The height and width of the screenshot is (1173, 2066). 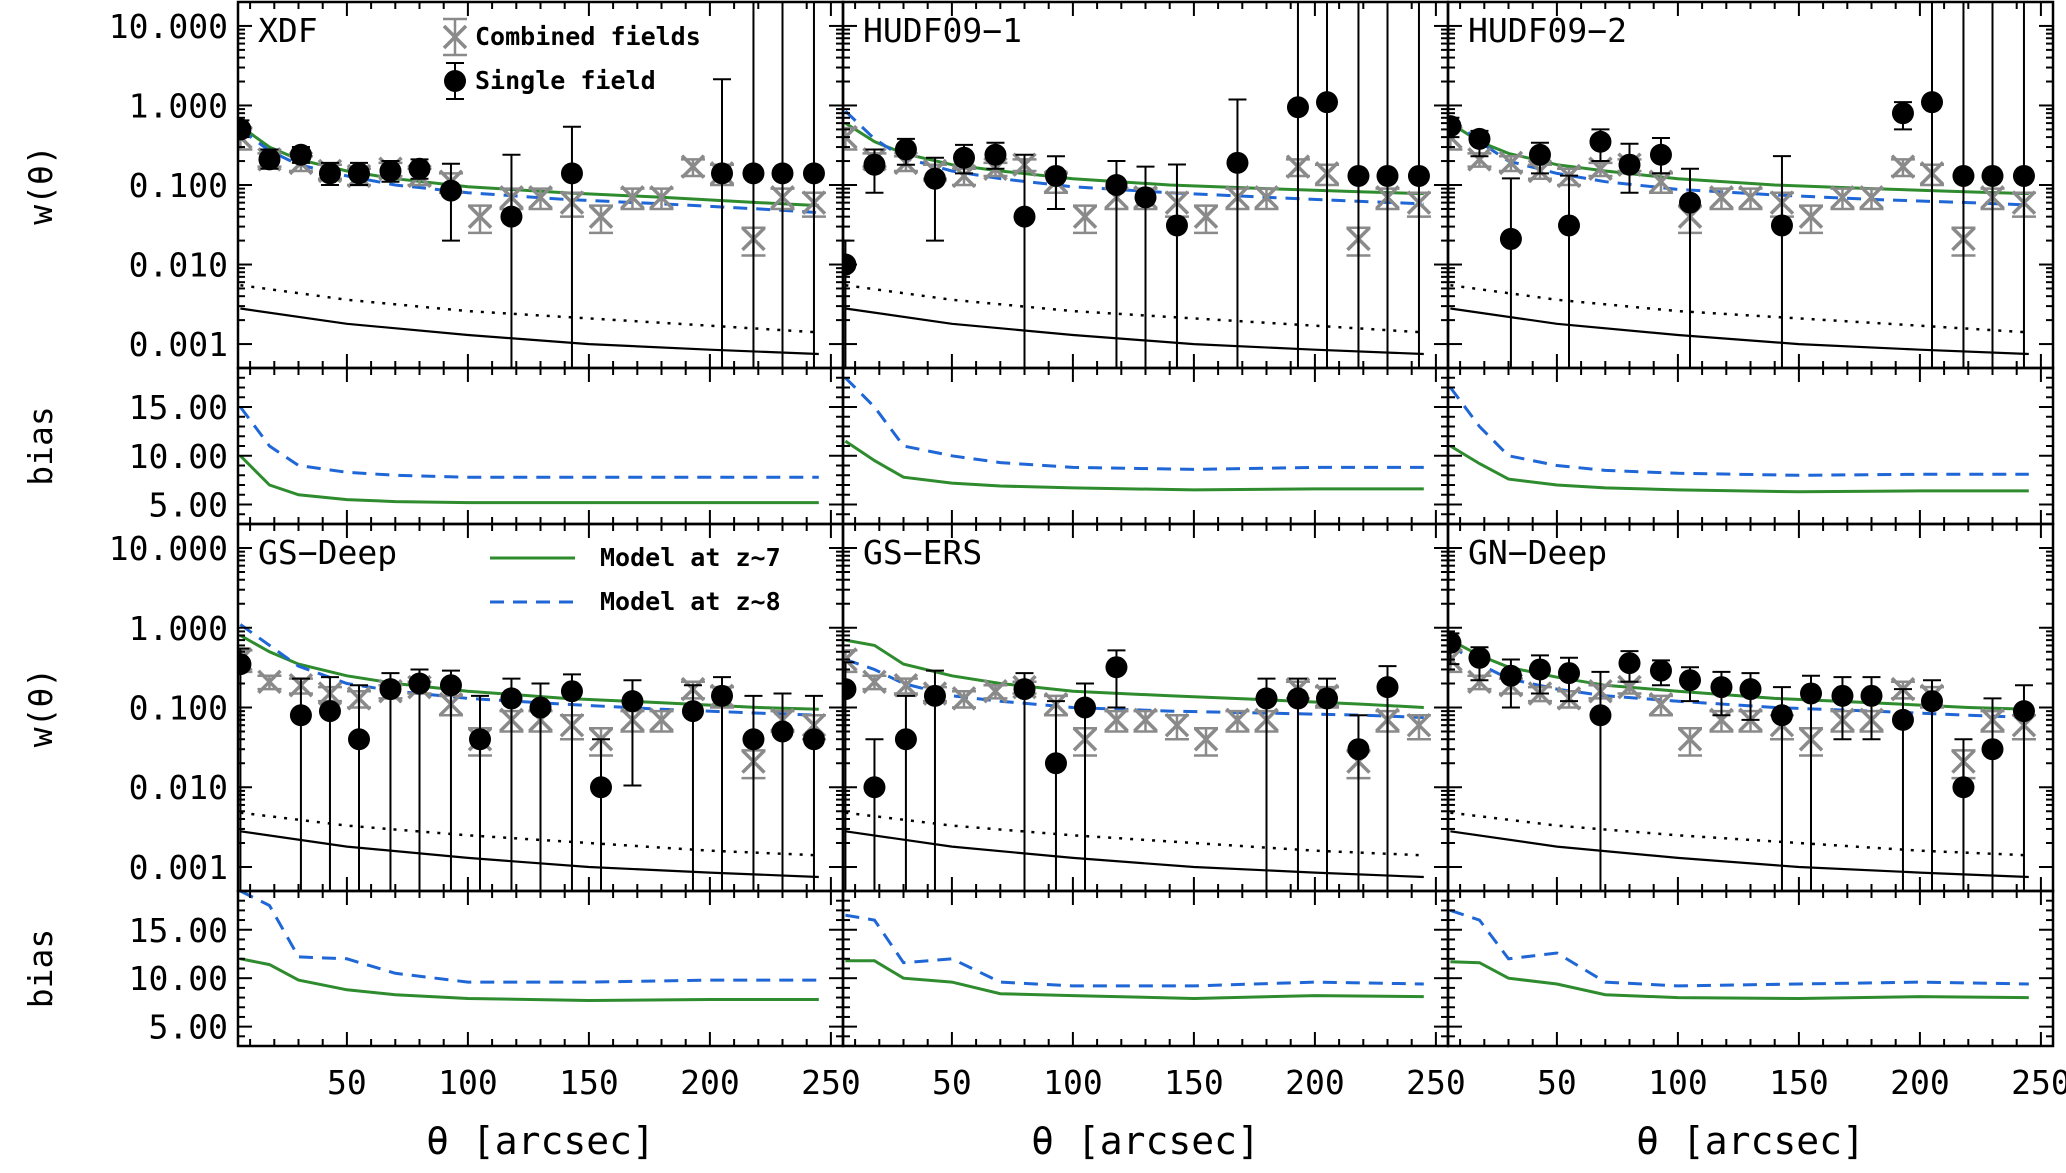 What do you see at coordinates (40, 707) in the screenshot?
I see `y-axis-label: w(θ)` at bounding box center [40, 707].